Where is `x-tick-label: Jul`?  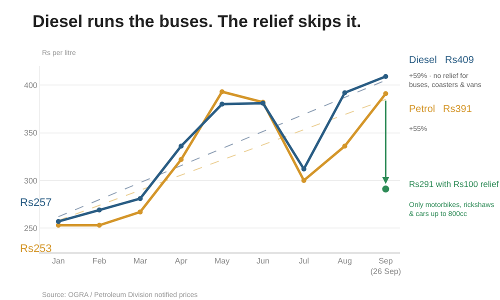 x-tick-label: Jul is located at coordinates (304, 261).